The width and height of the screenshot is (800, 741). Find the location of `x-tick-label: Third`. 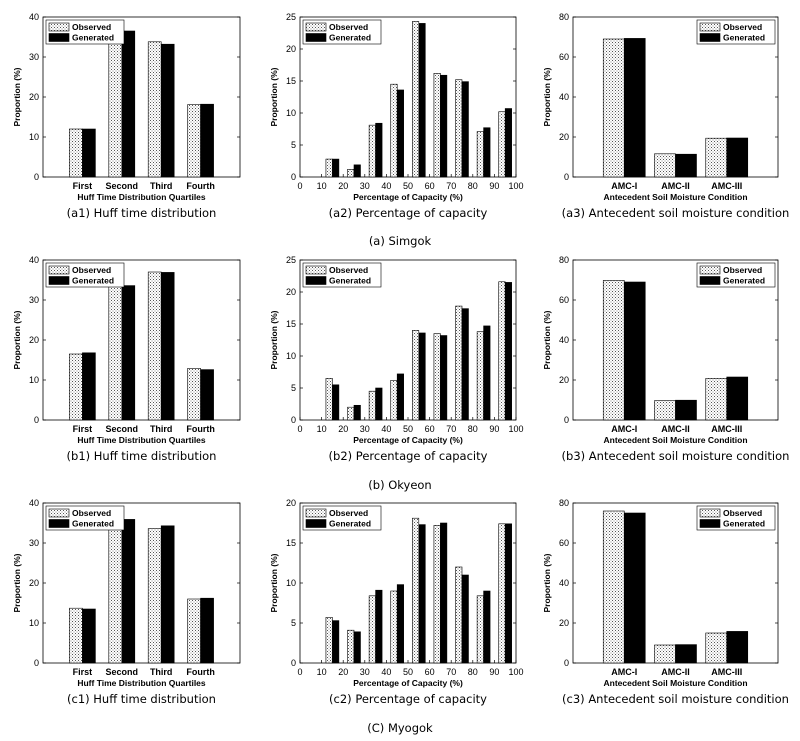

x-tick-label: Third is located at coordinates (161, 429).